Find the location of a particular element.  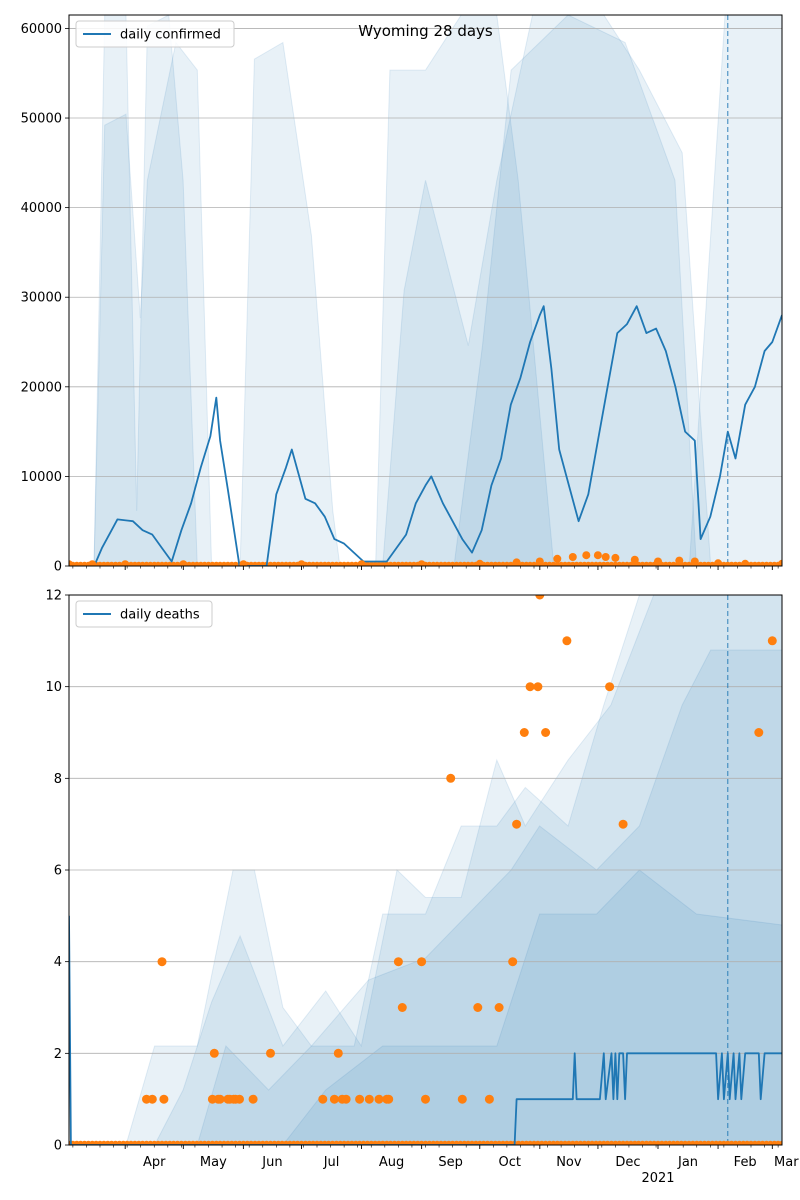

y-tick-label: 30000 is located at coordinates (41, 298).